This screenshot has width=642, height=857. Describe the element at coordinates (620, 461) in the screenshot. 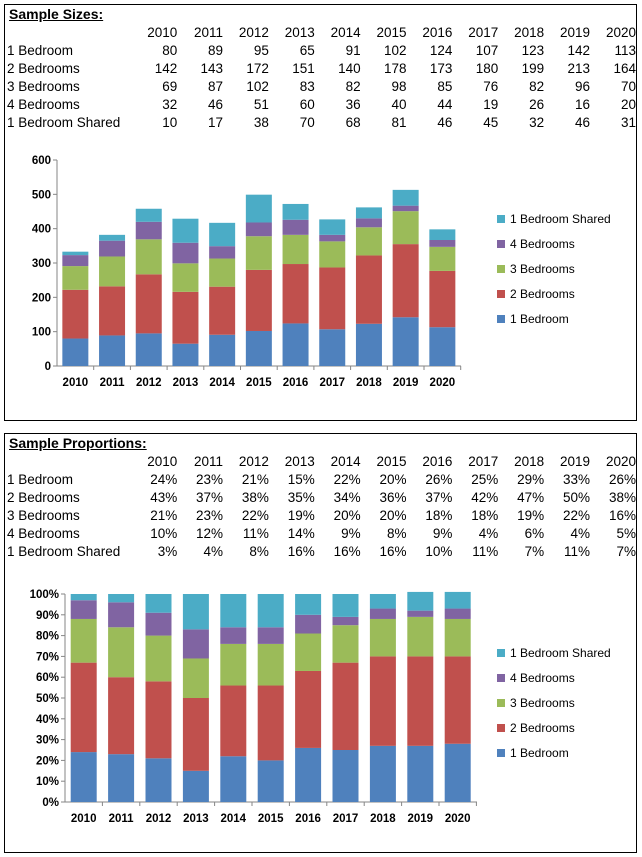

I see `year-header: 2020` at that location.